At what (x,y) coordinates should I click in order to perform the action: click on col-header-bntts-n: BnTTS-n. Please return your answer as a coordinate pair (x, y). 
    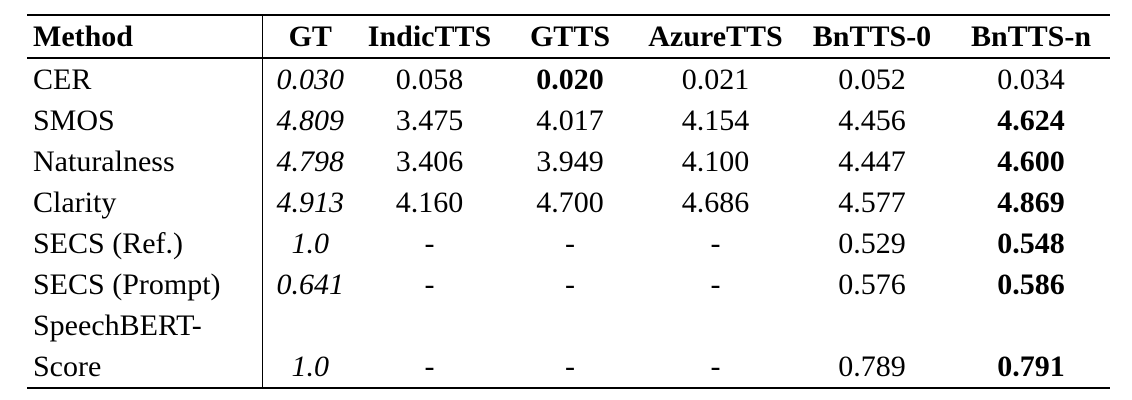
    Looking at the image, I should click on (1031, 37).